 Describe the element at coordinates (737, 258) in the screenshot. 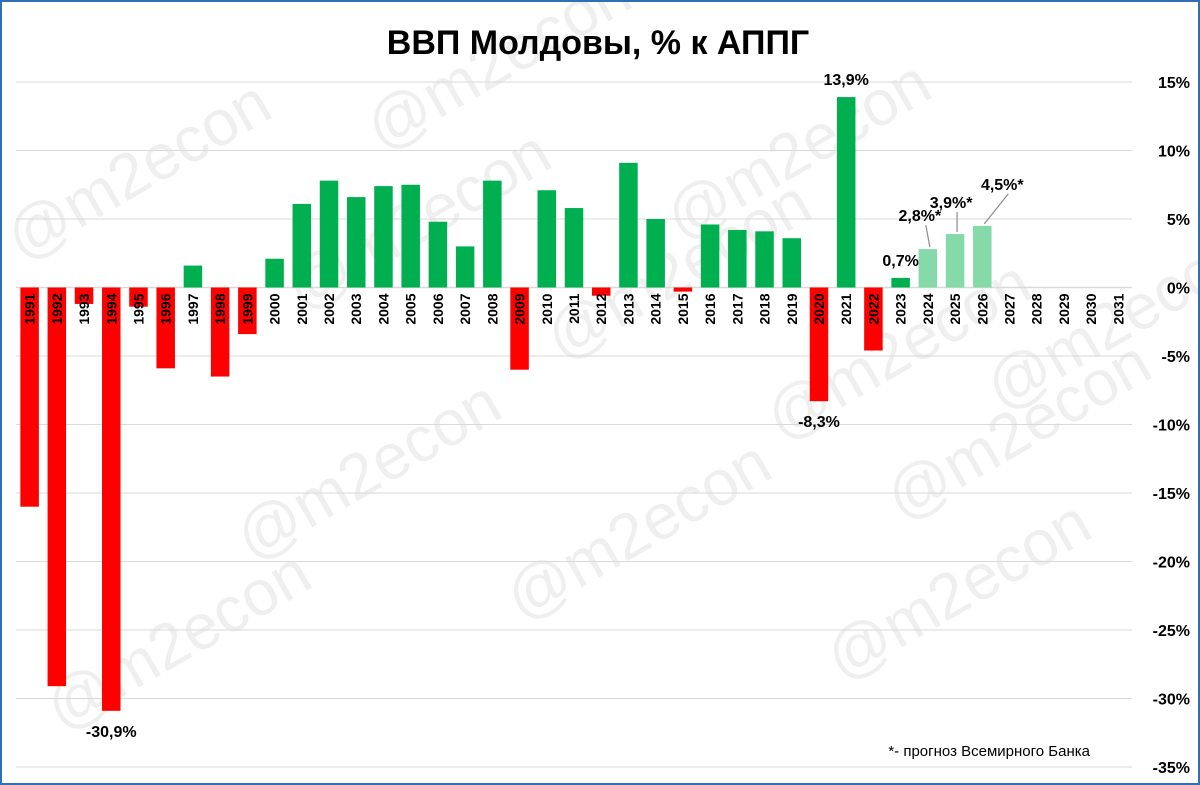

I see `bar-2017` at that location.